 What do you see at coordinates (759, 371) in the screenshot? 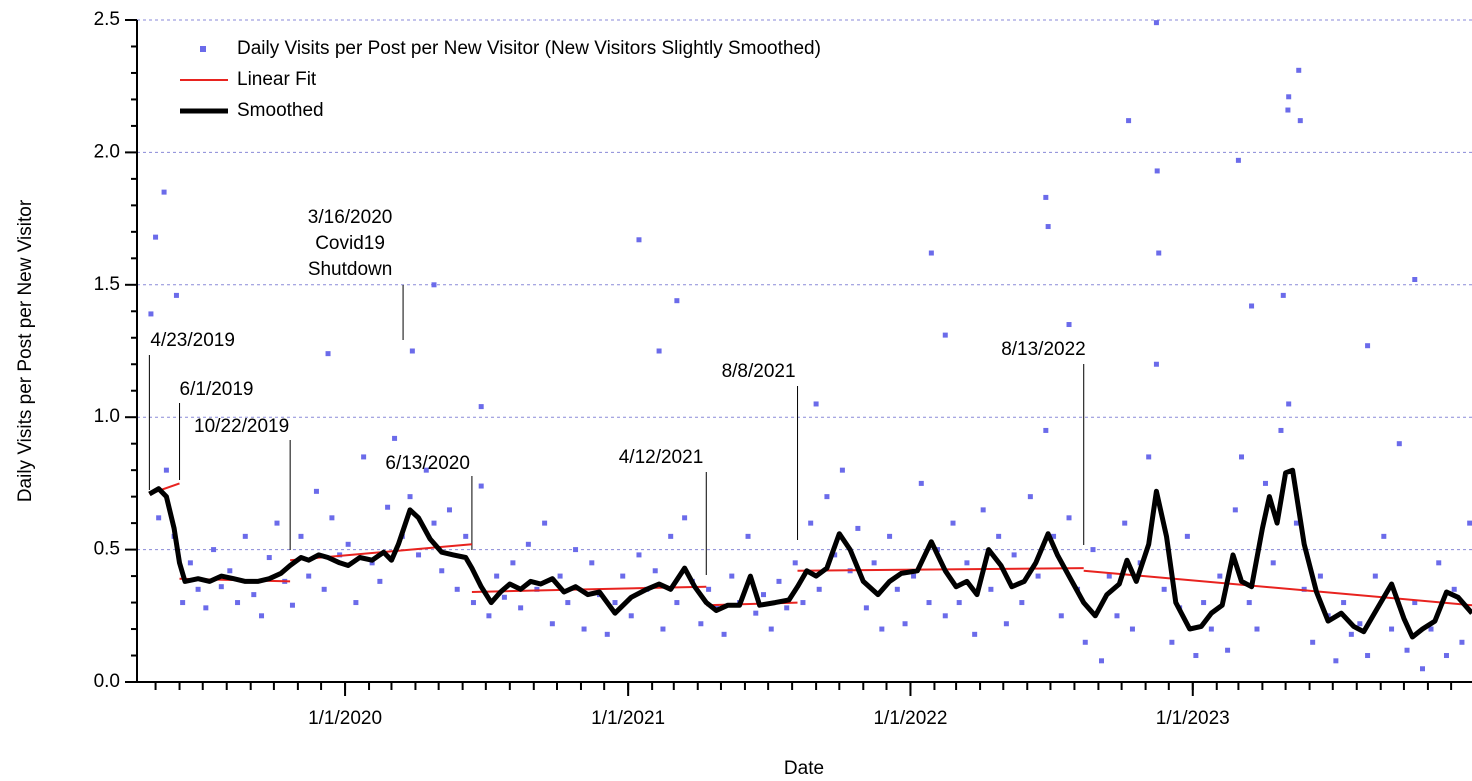
I see `annotation-label: 8/8/2021` at bounding box center [759, 371].